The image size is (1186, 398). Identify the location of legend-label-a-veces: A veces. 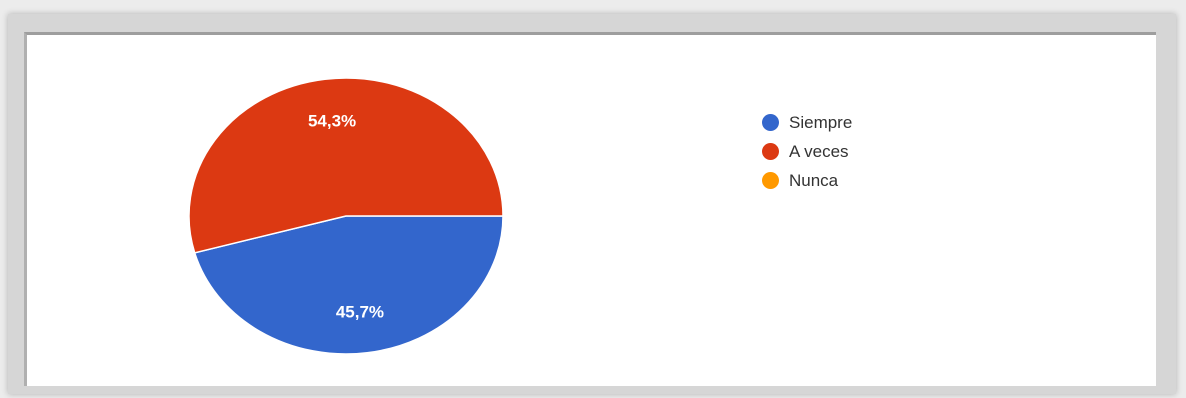
(819, 151).